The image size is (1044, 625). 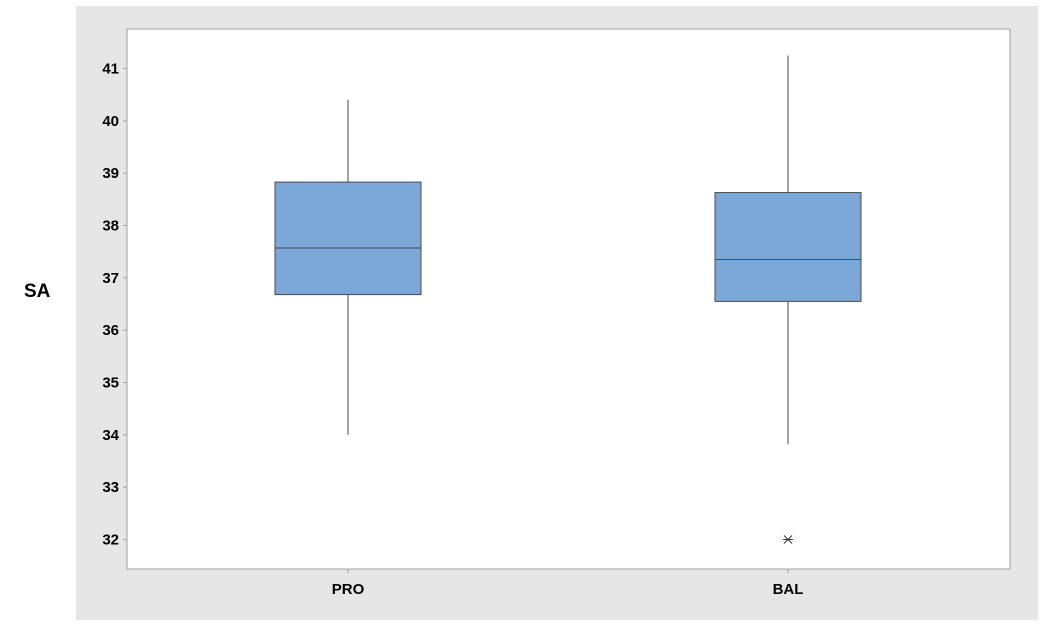 I want to click on y-tick-label: 33, so click(x=110, y=487).